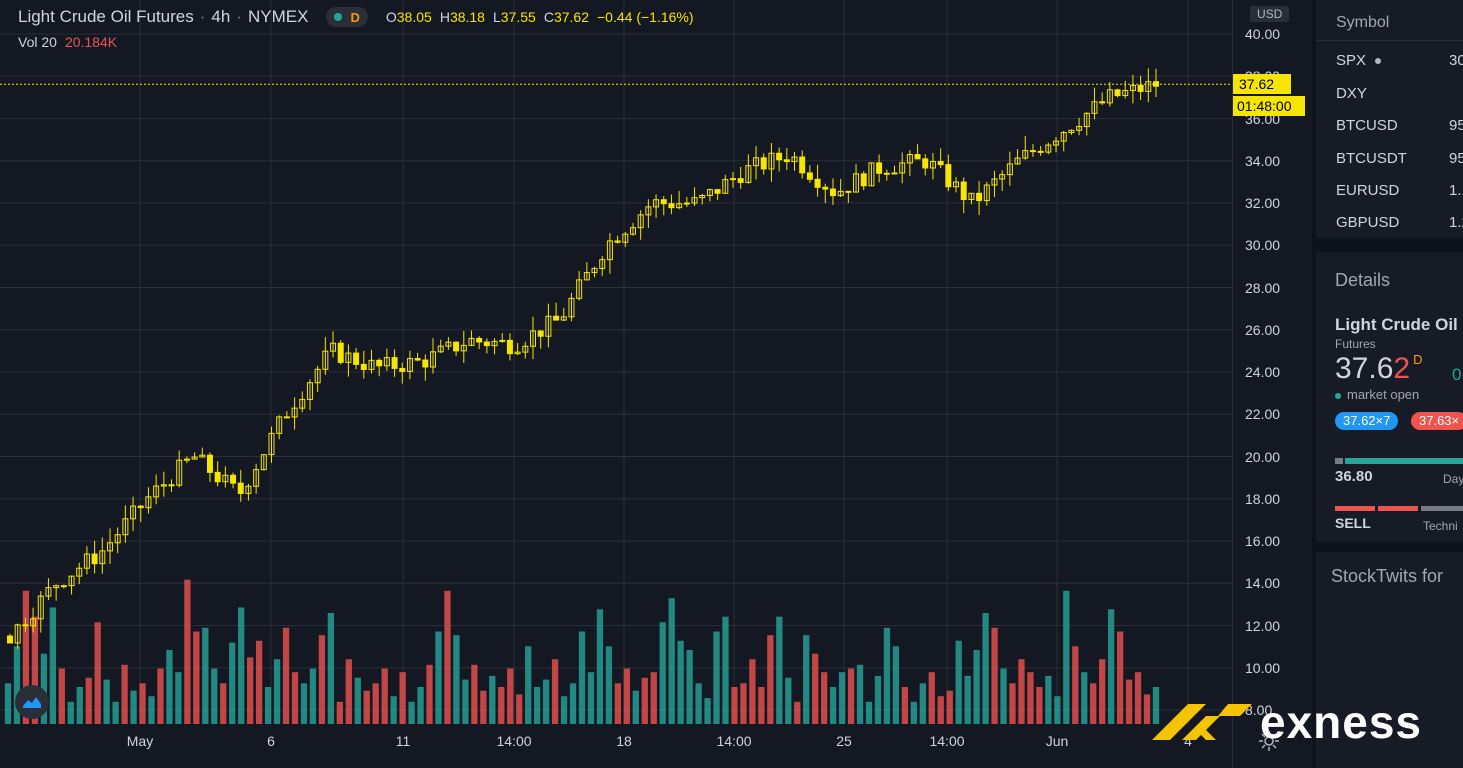 The width and height of the screenshot is (1463, 768). What do you see at coordinates (1399, 125) in the screenshot?
I see `watchlist-row-btcusd: BTCUSD 952` at bounding box center [1399, 125].